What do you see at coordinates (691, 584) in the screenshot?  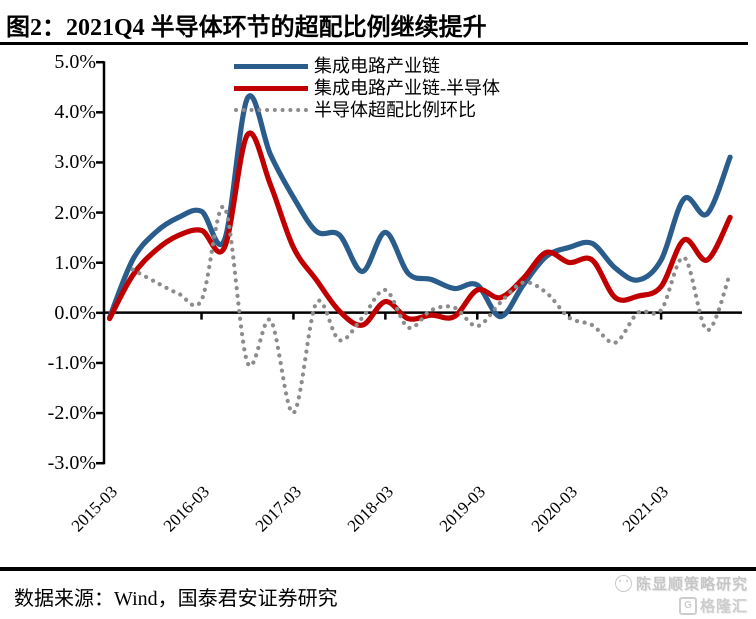 I see `watermark-account-name: 陈显顺策略研究` at bounding box center [691, 584].